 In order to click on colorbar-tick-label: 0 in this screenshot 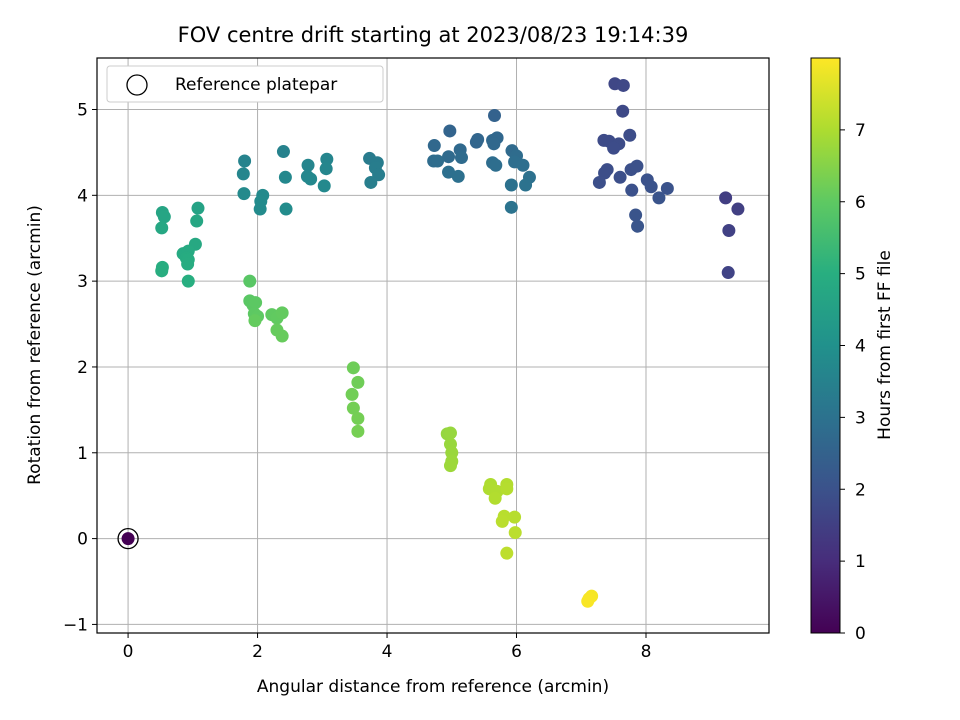, I will do `click(860, 634)`.